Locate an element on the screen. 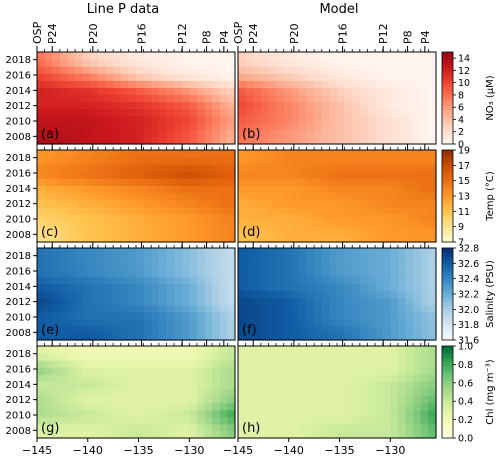  station-label: P20 is located at coordinates (93, 33).